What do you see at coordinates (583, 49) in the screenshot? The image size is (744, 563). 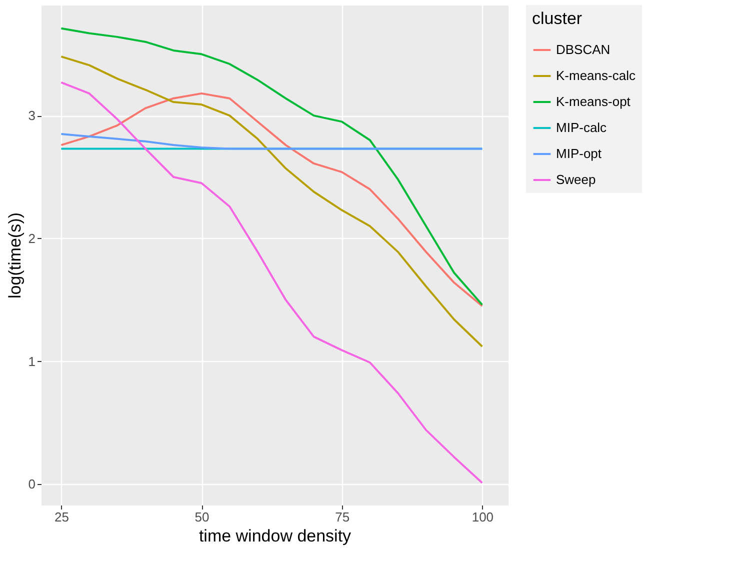 I see `legend-label: DBSCAN` at bounding box center [583, 49].